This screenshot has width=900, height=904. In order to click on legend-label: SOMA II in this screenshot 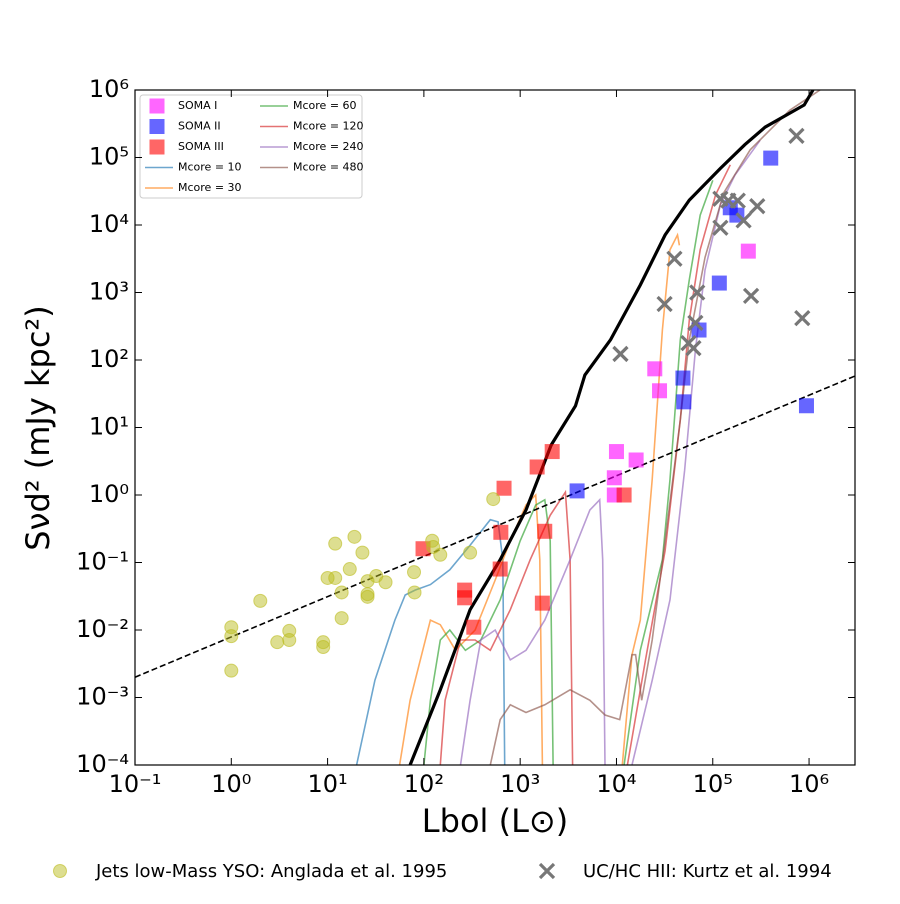, I will do `click(199, 126)`.